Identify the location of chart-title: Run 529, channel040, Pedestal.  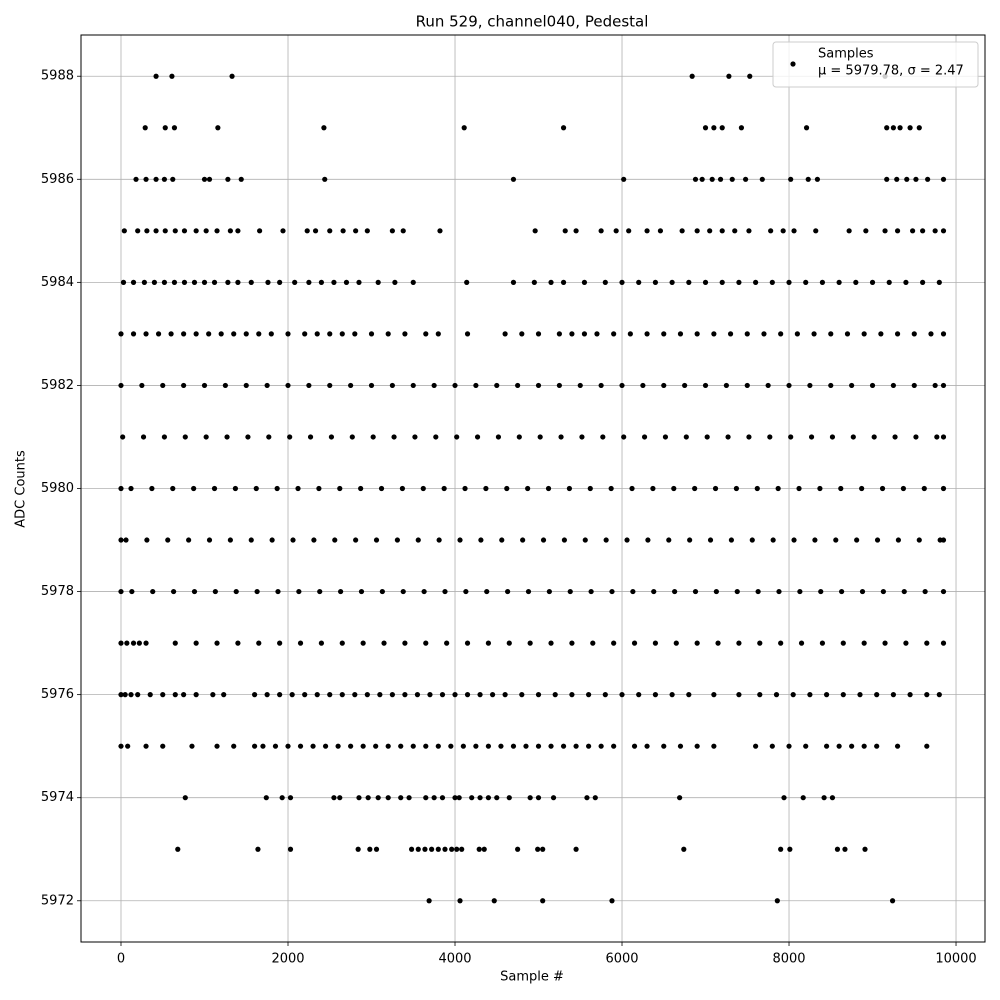
(532, 22).